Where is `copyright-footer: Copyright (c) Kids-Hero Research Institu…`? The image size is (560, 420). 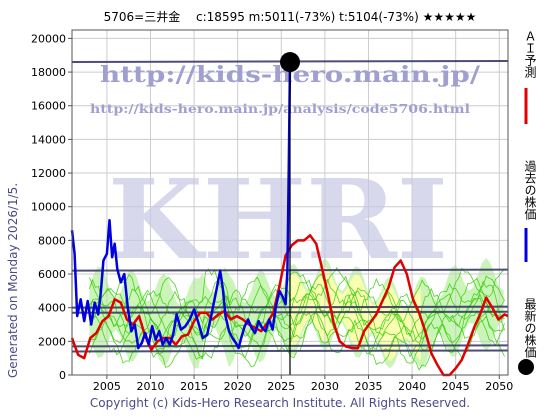
copyright-footer: Copyright (c) Kids-Hero Research Institu… is located at coordinates (280, 403).